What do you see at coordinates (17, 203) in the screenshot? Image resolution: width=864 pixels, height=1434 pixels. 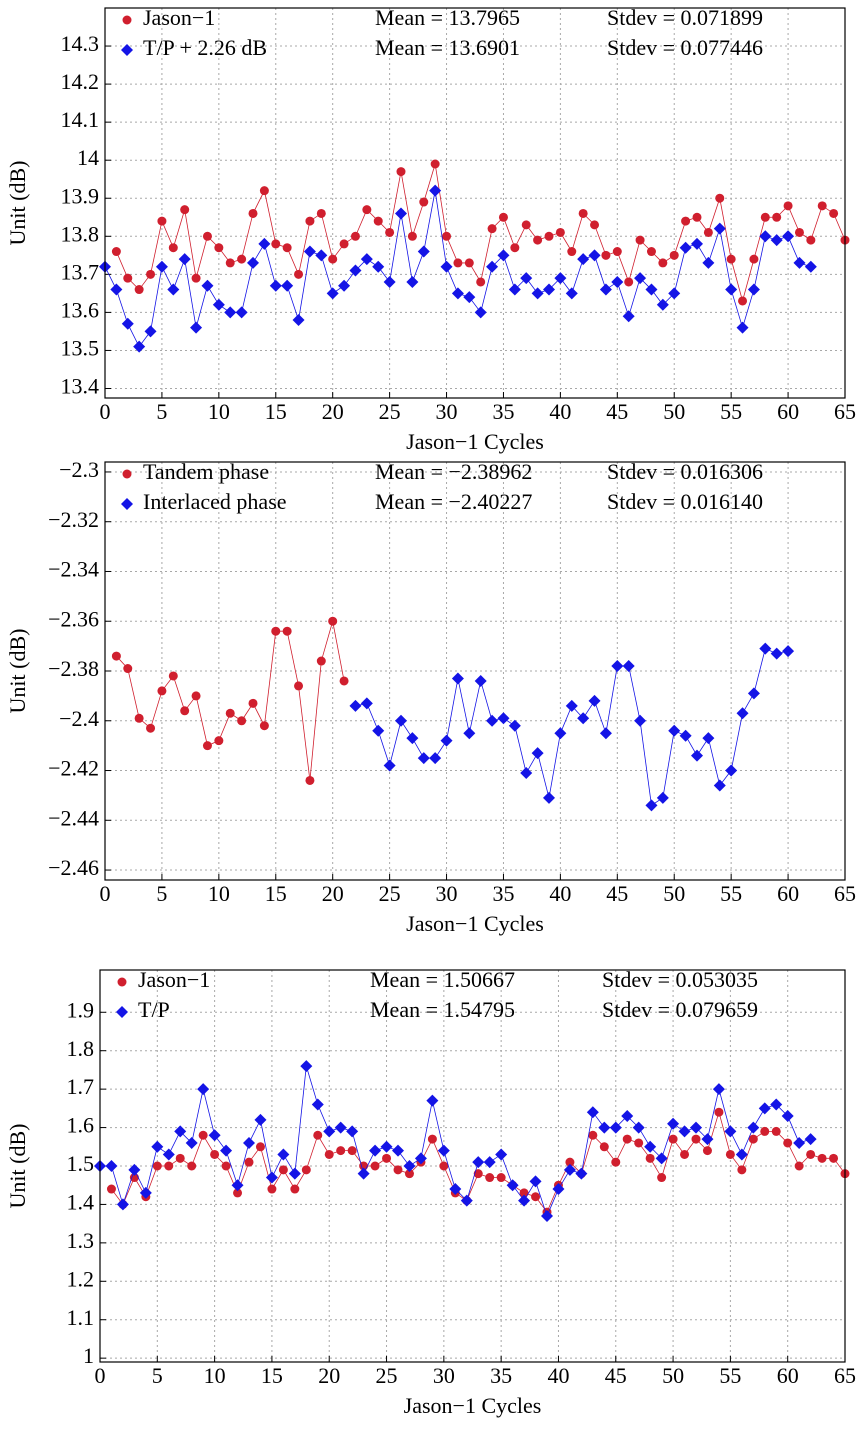 I see `y-axis-label: Unit (dB)` at bounding box center [17, 203].